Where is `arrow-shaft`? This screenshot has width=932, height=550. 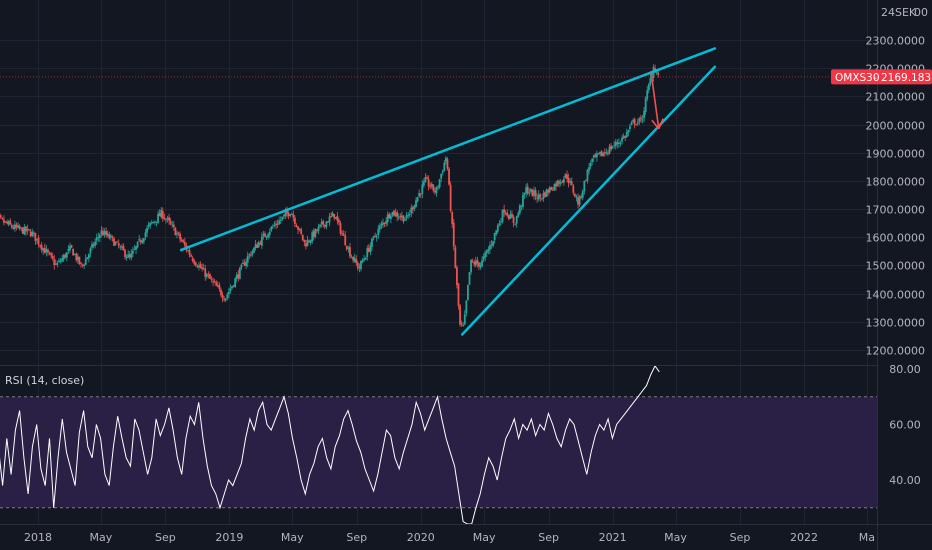 arrow-shaft is located at coordinates (655, 99).